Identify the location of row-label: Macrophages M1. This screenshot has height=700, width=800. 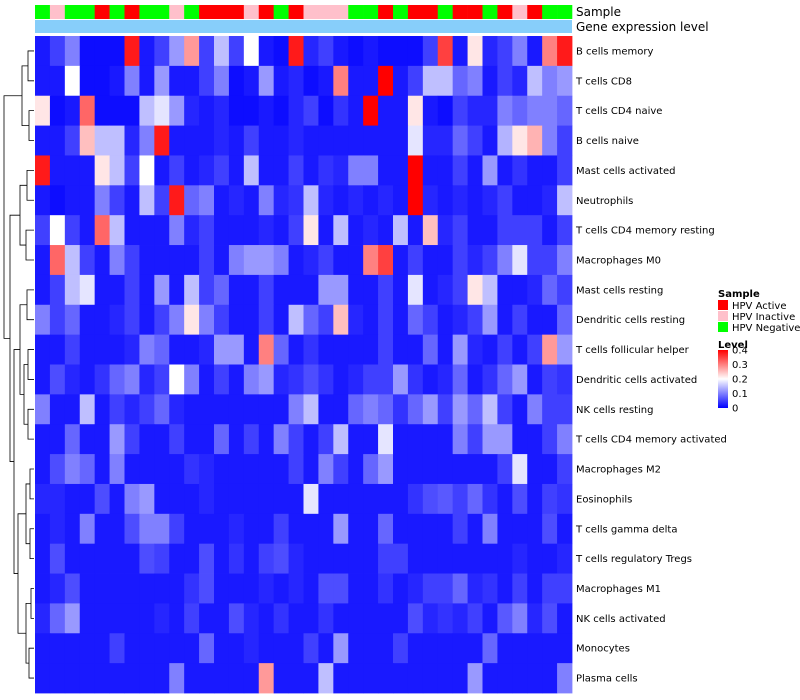
(618, 589).